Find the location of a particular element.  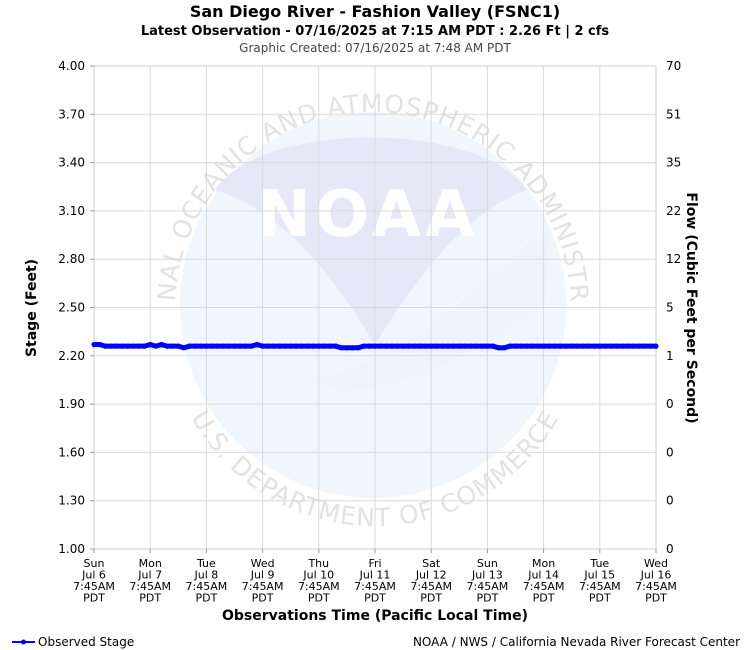

y2-tick-label: 35 is located at coordinates (673, 163).